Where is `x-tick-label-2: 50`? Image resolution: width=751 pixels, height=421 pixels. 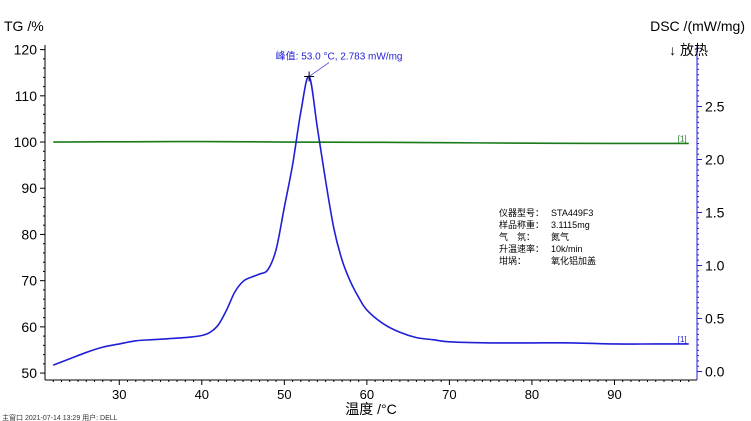 x-tick-label-2: 50 is located at coordinates (284, 394).